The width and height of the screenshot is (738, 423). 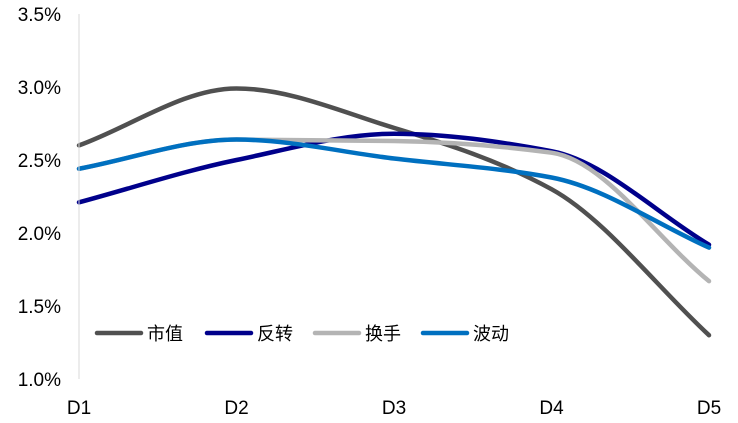 What do you see at coordinates (275, 334) in the screenshot?
I see `legend-label: 反转` at bounding box center [275, 334].